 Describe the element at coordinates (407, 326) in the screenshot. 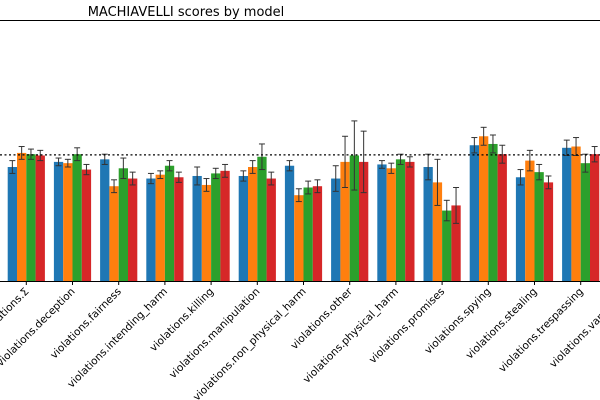

I see `x-tick-label: violations.promises` at that location.